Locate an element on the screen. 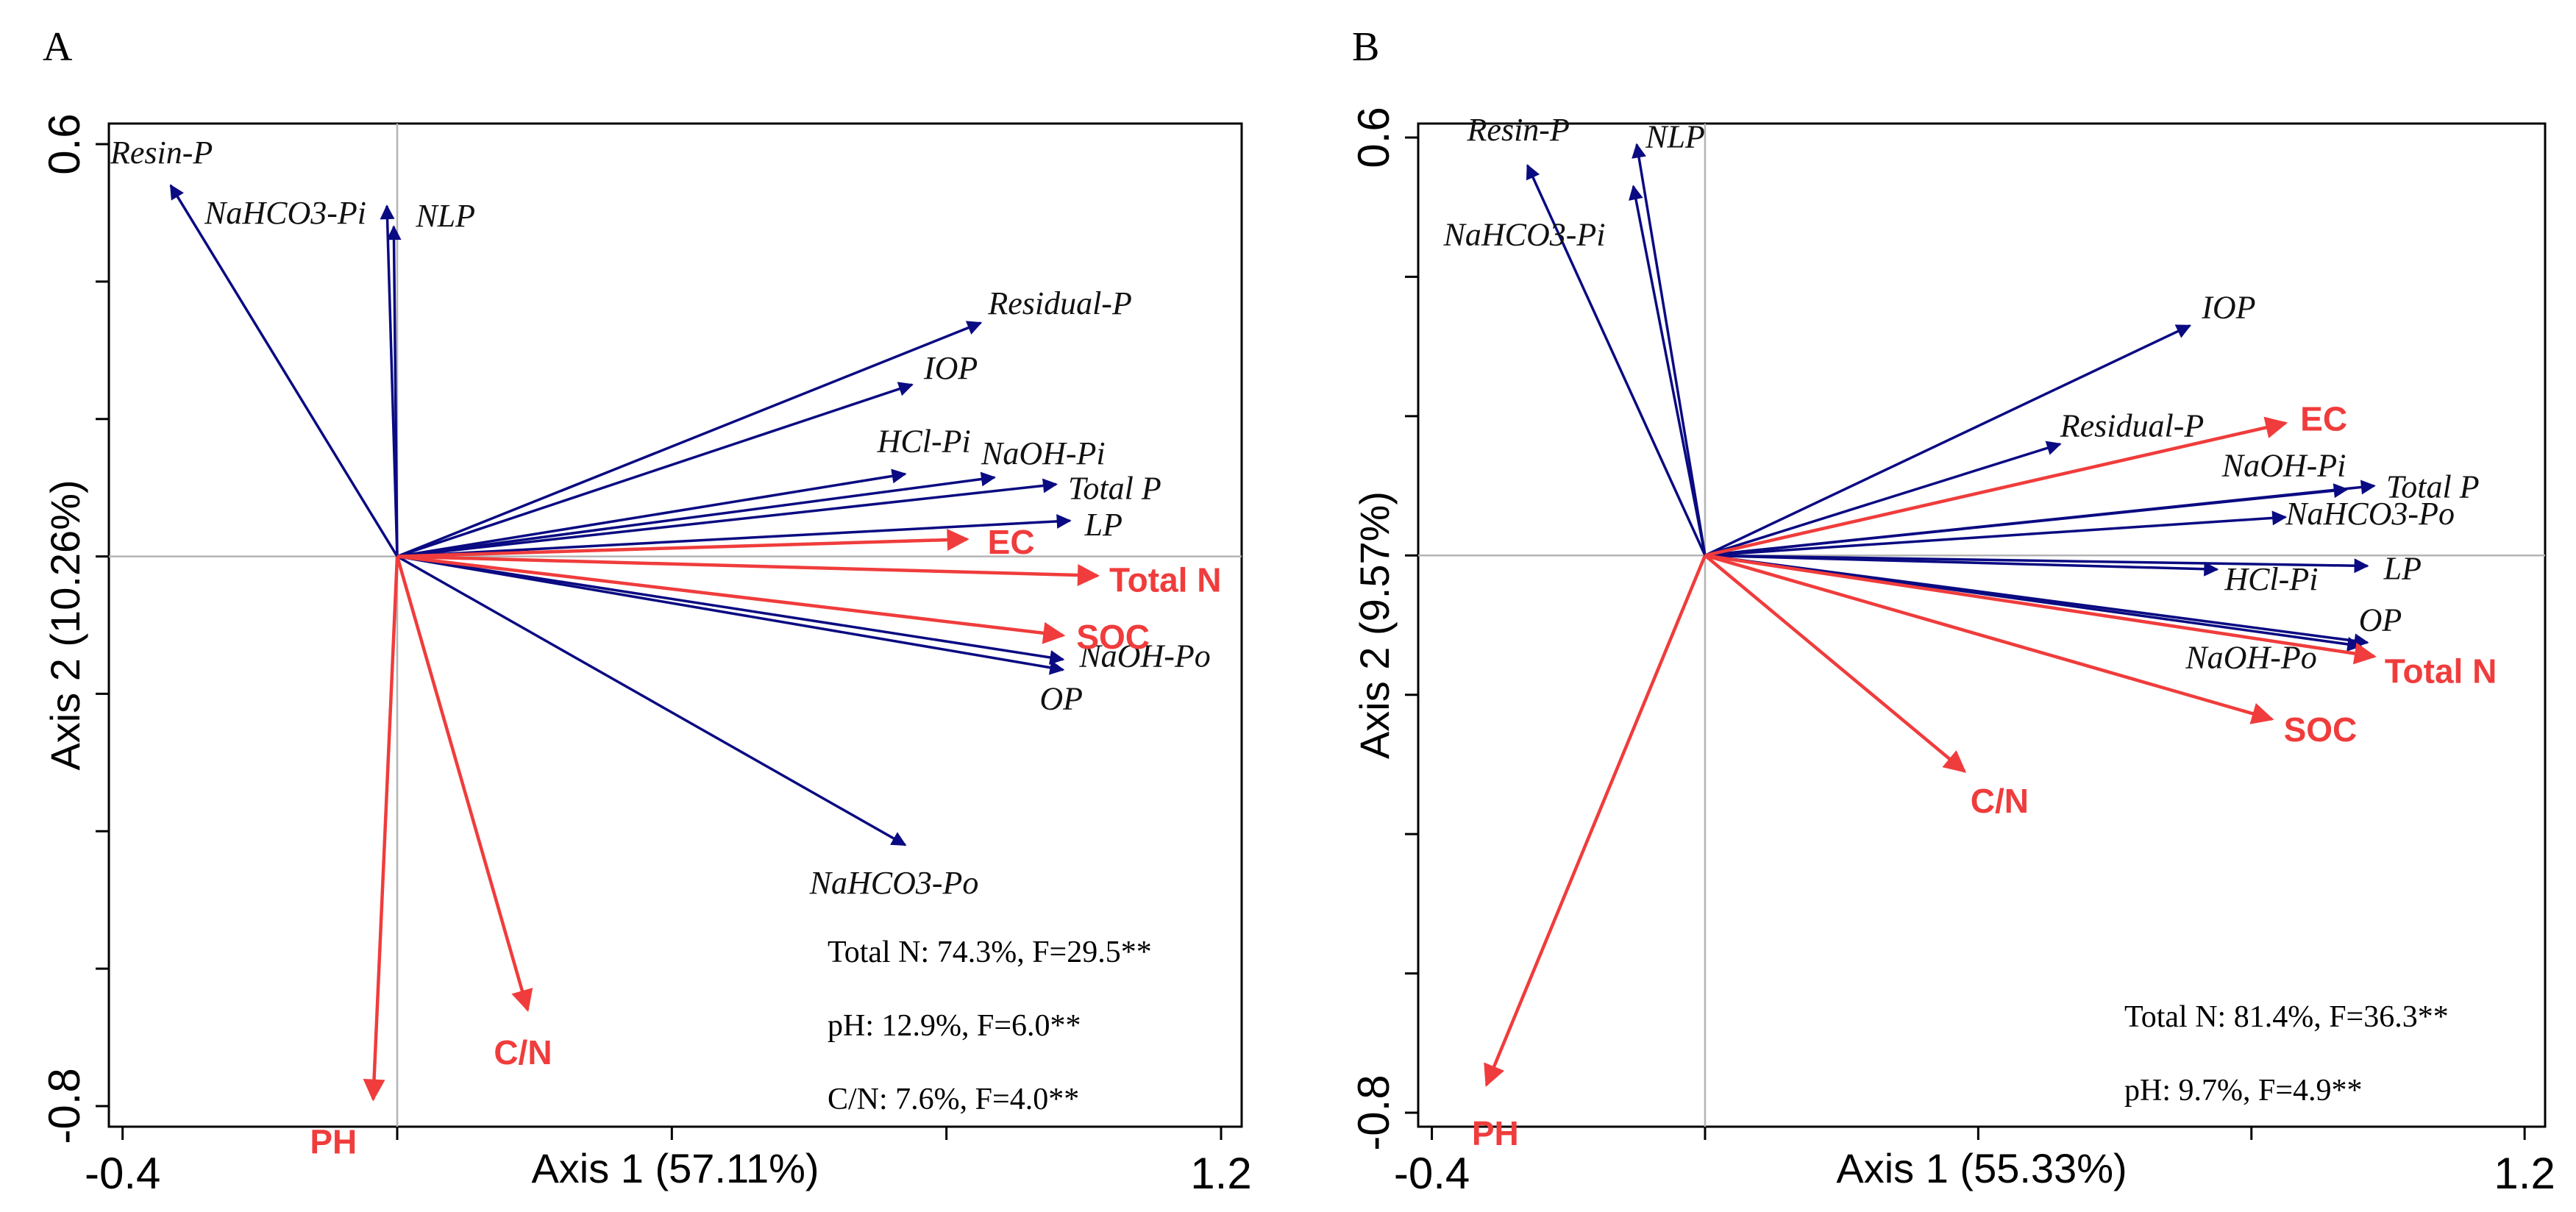 The width and height of the screenshot is (2576, 1212). vector-label-naoh-po: NaOH-Po is located at coordinates (1144, 656).